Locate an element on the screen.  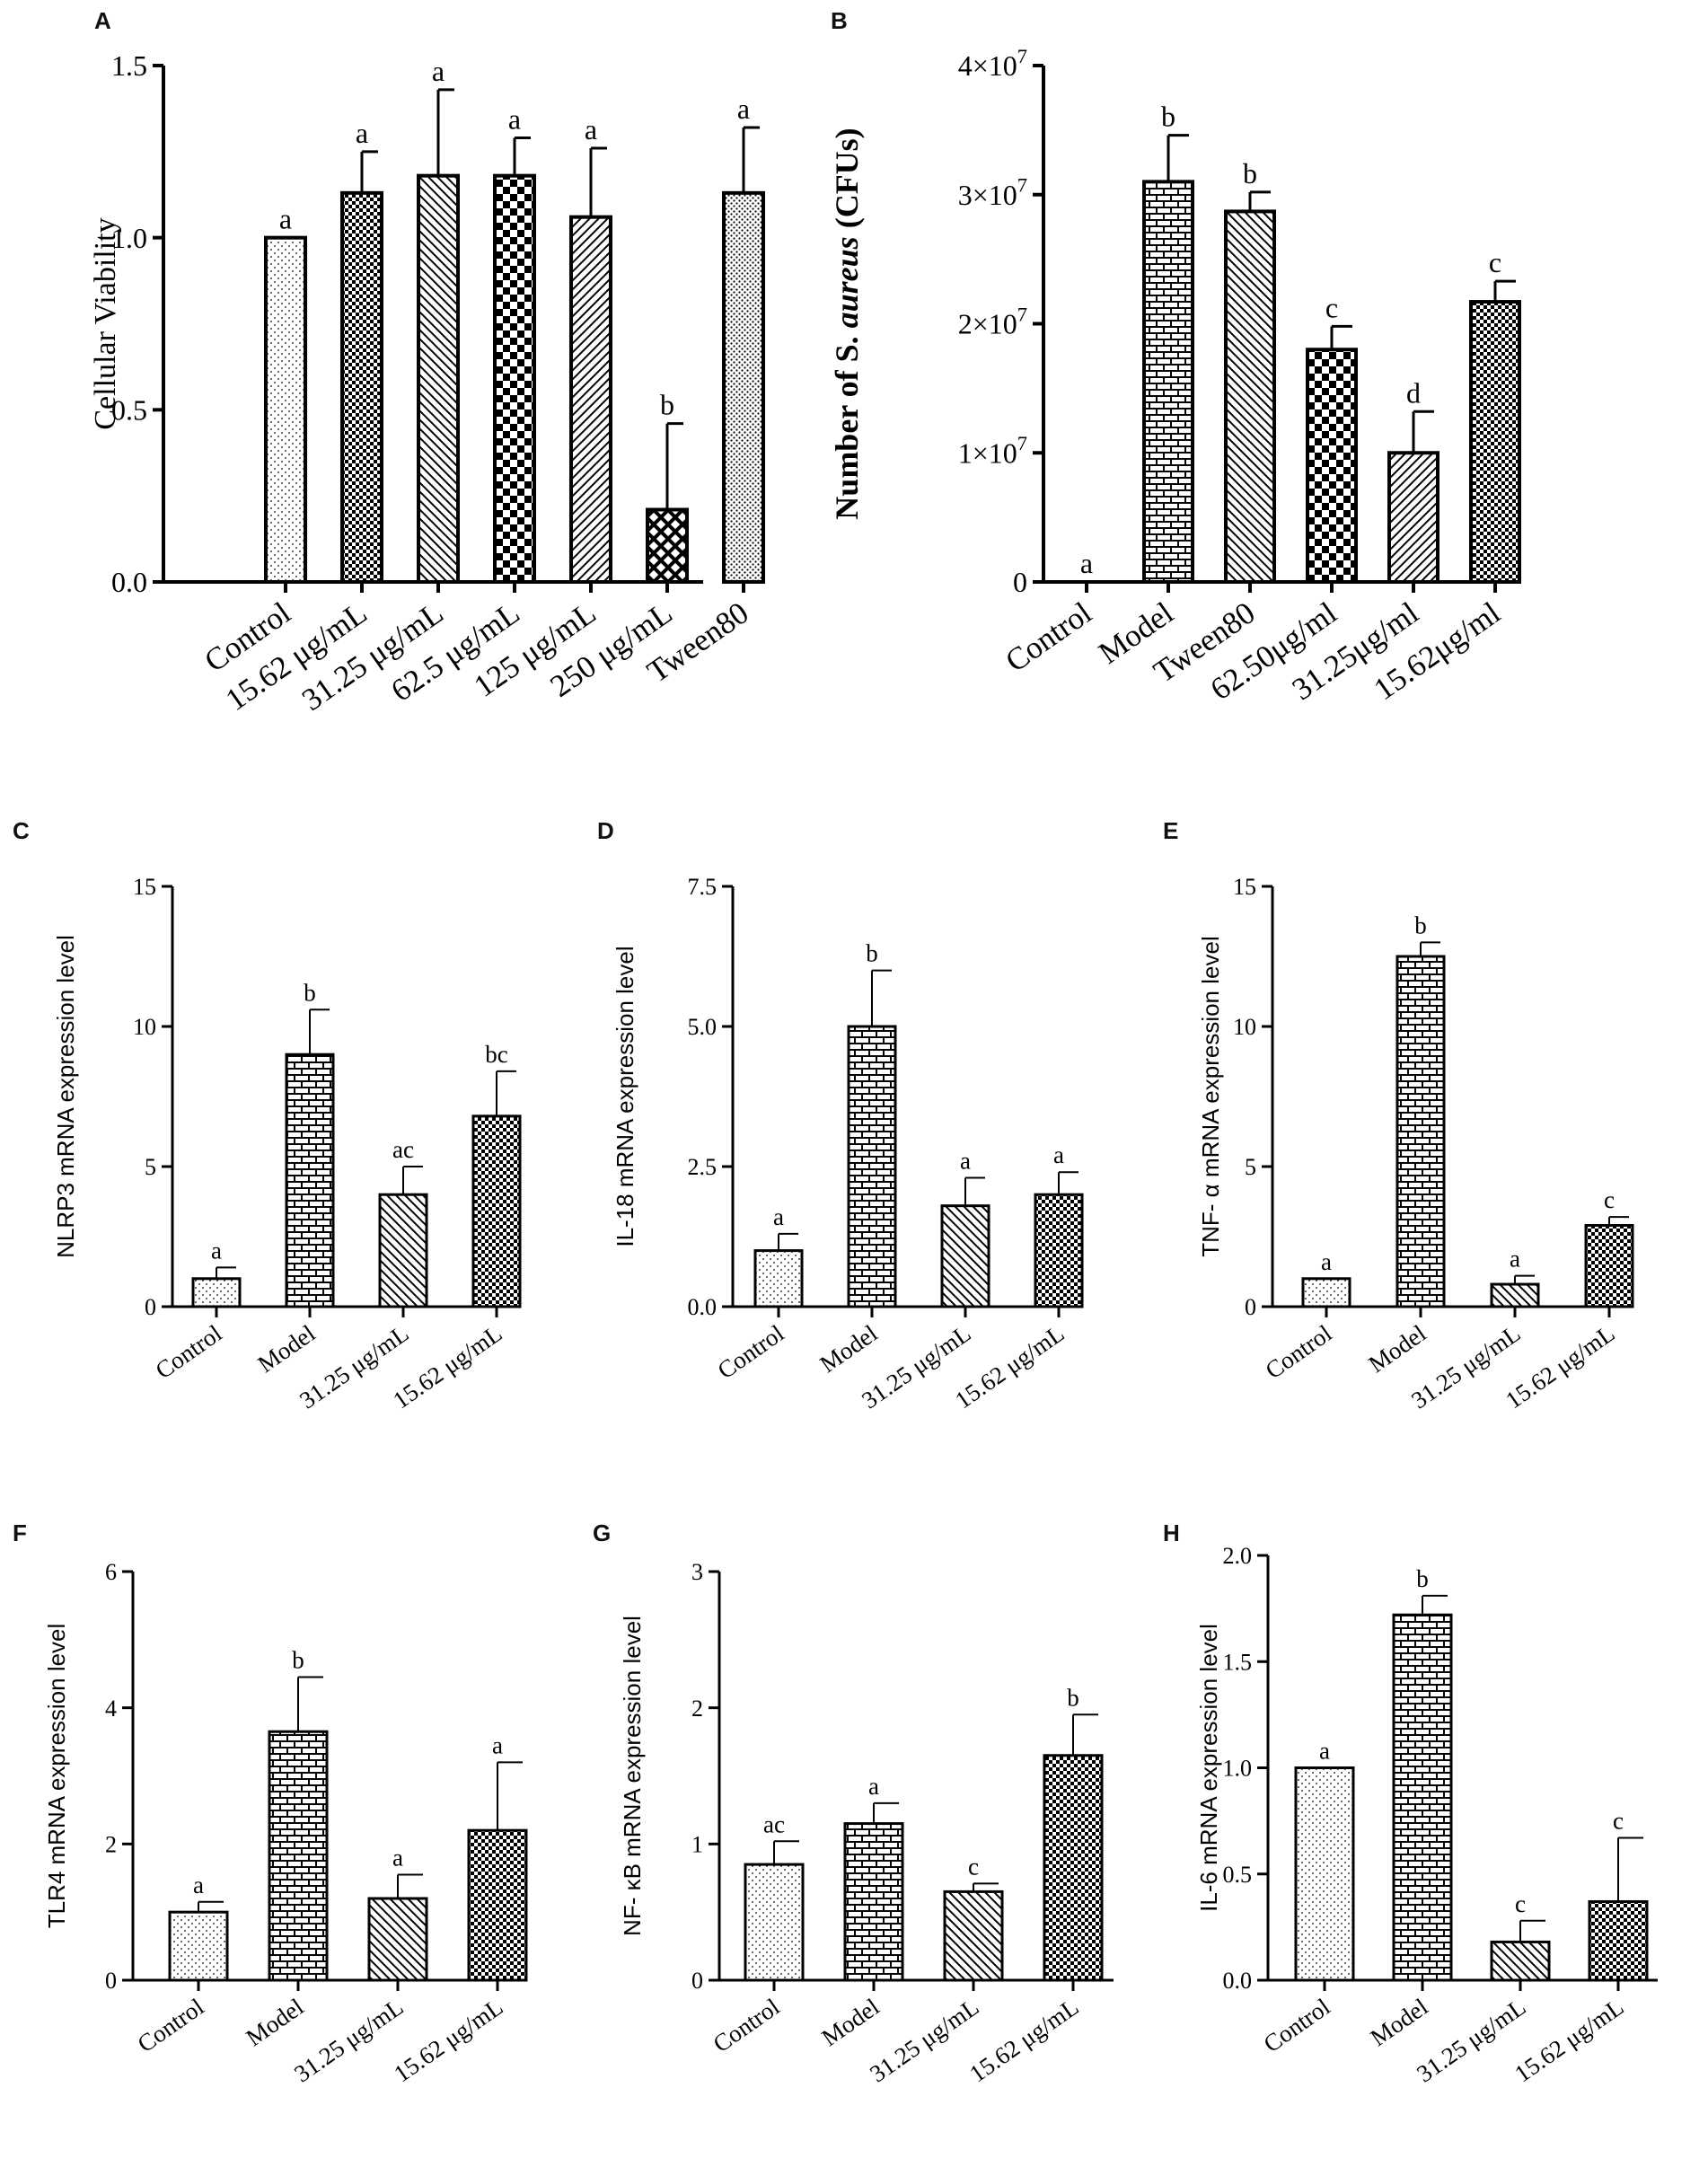
panel-letter: C is located at coordinates (21, 830).